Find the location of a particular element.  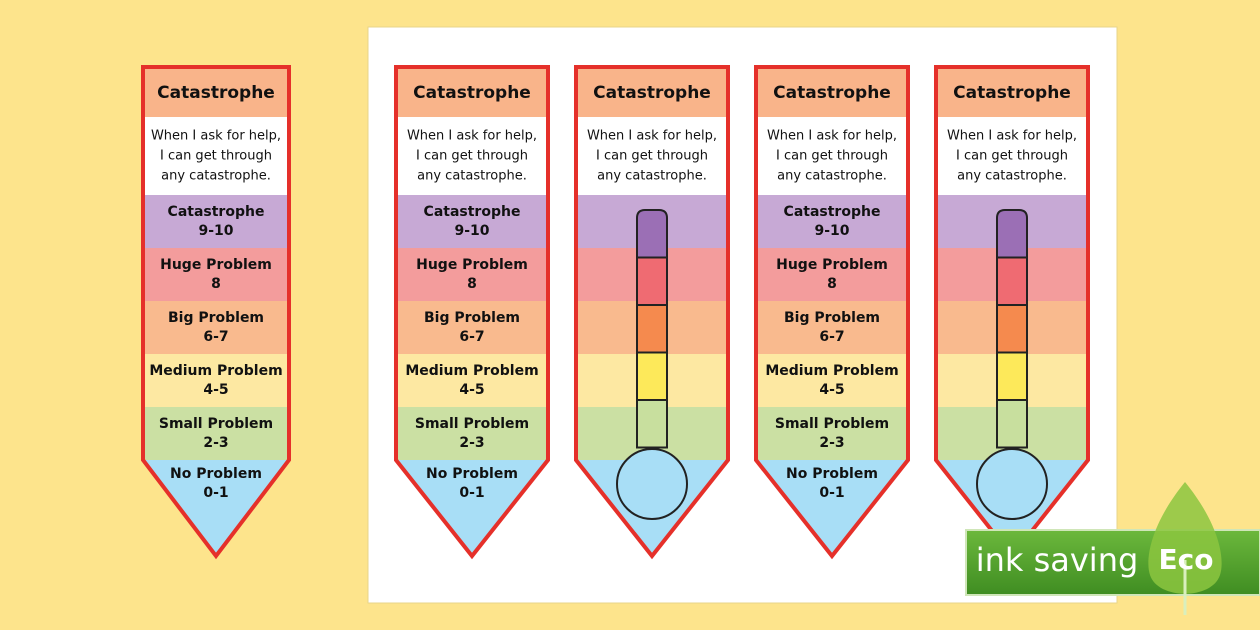

badge-text: ink saving is located at coordinates (1057, 560).